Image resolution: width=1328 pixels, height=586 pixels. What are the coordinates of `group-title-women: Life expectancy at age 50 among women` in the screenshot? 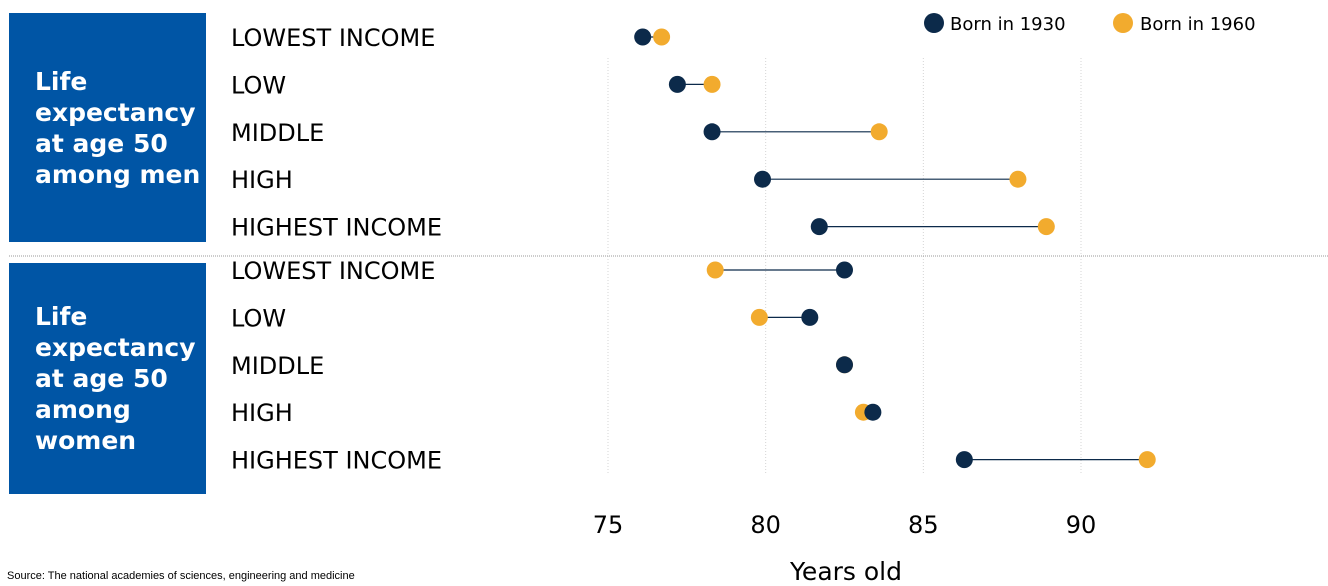 It's located at (107, 378).